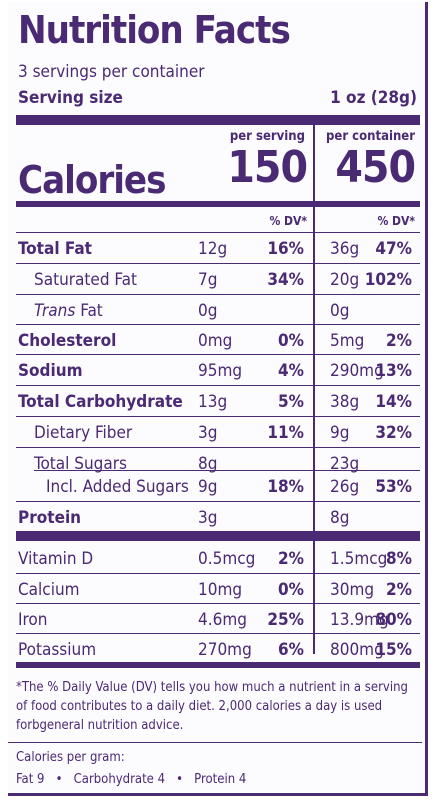  Describe the element at coordinates (370, 136) in the screenshot. I see `per-container-heading: per container` at that location.